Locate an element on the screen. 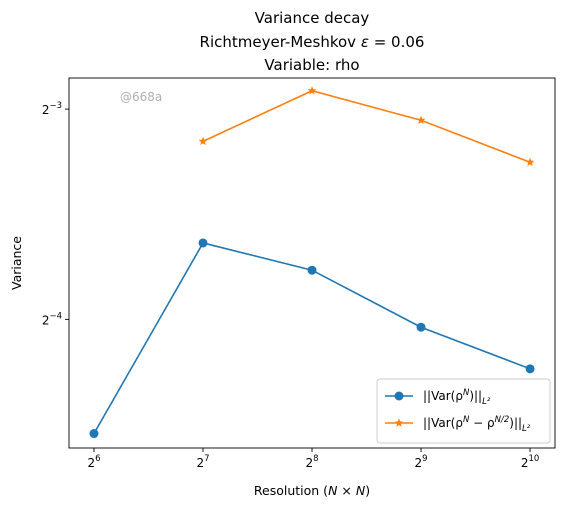  x-tick-label: 29 is located at coordinates (421, 462).